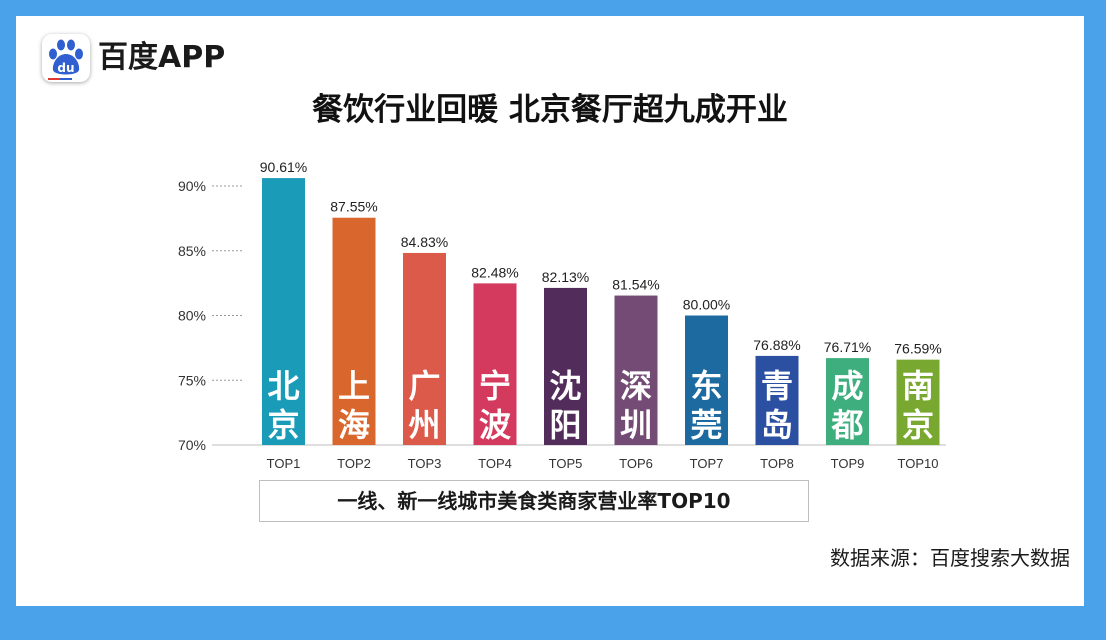 This screenshot has height=640, width=1106. What do you see at coordinates (65, 68) in the screenshot?
I see `logo-text: du` at bounding box center [65, 68].